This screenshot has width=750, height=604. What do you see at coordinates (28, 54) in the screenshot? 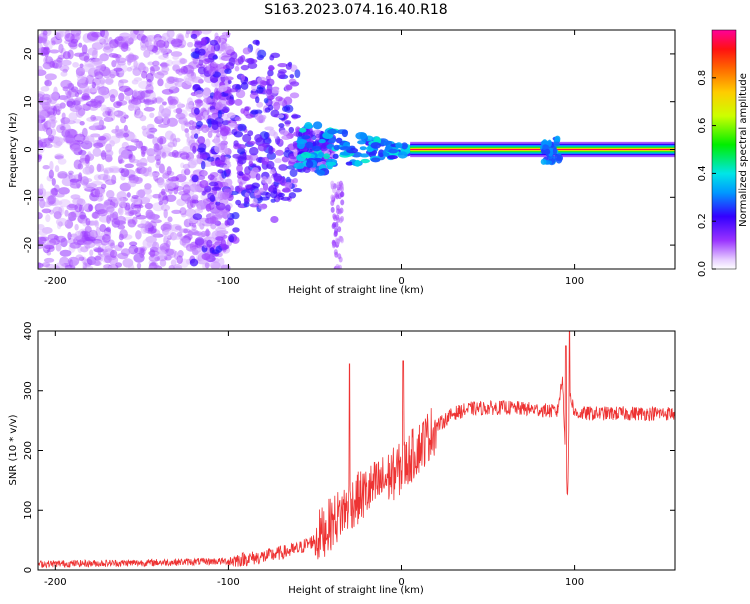
I see `spectrogram-ytick-label: 20` at bounding box center [28, 54].